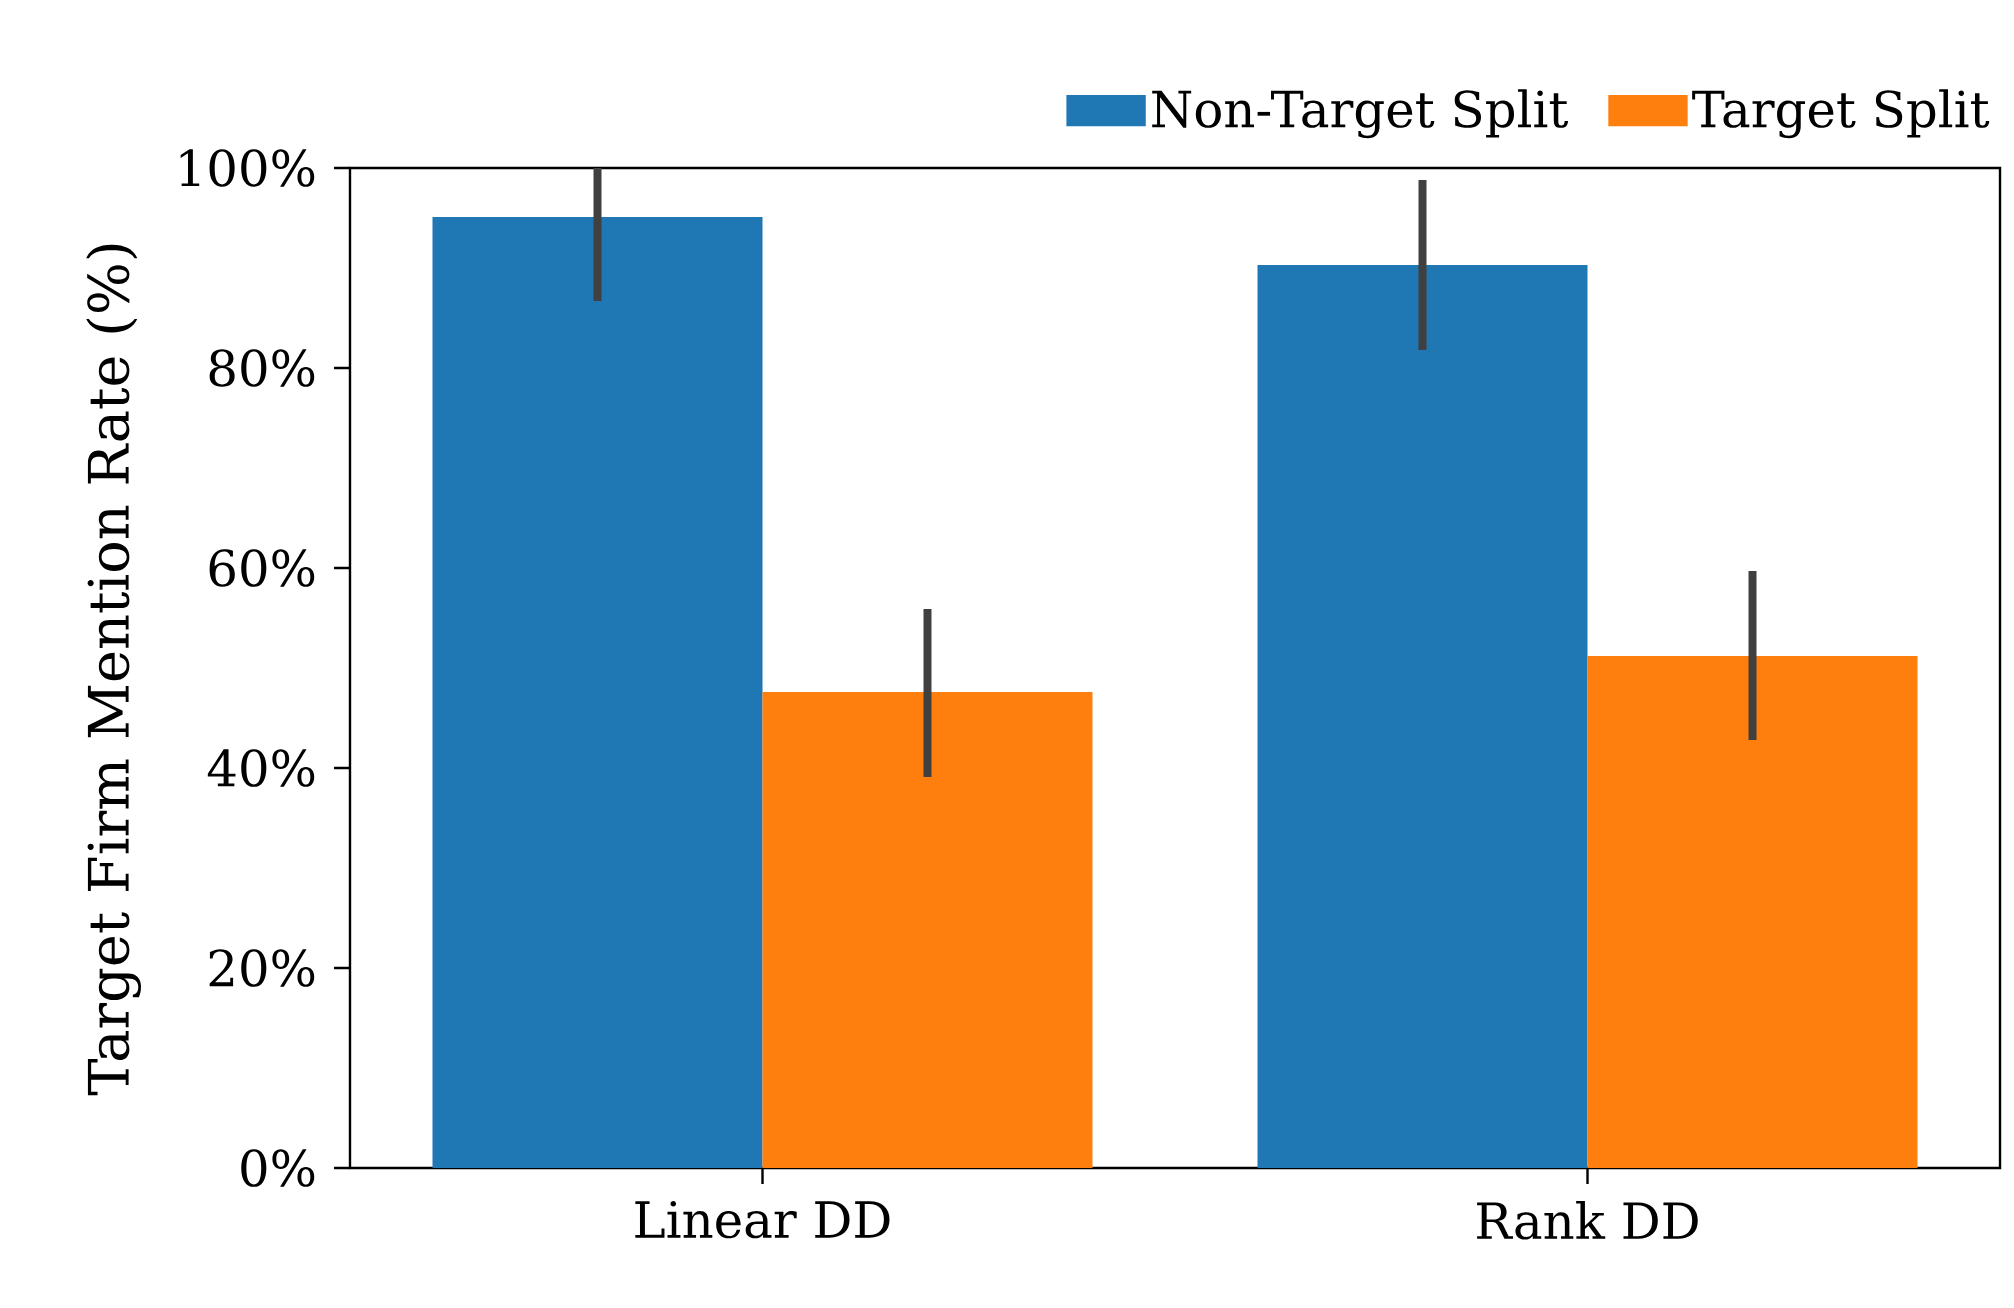 The image size is (2014, 1308). Describe the element at coordinates (1360, 114) in the screenshot. I see `legend-label: Non-Target Split` at that location.